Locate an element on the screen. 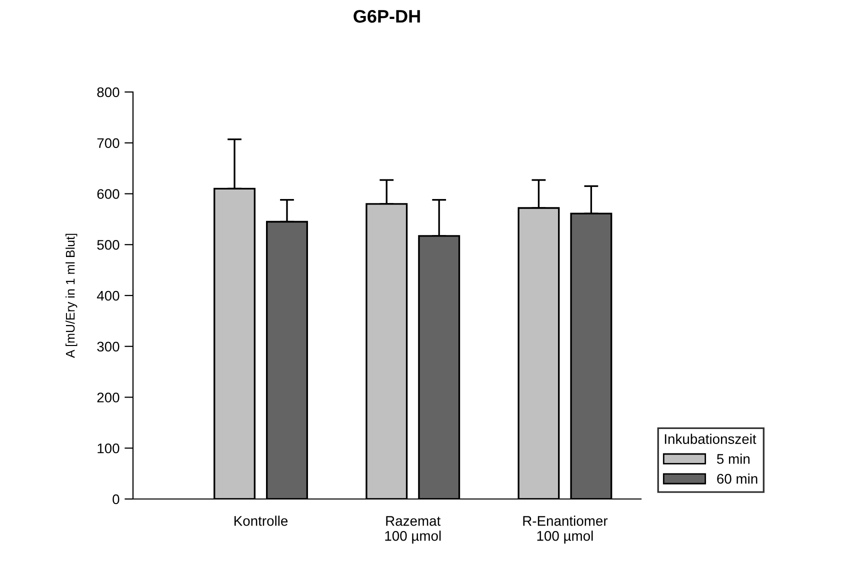 Image resolution: width=853 pixels, height=572 pixels. x-tick-label: Kontrolle is located at coordinates (261, 521).